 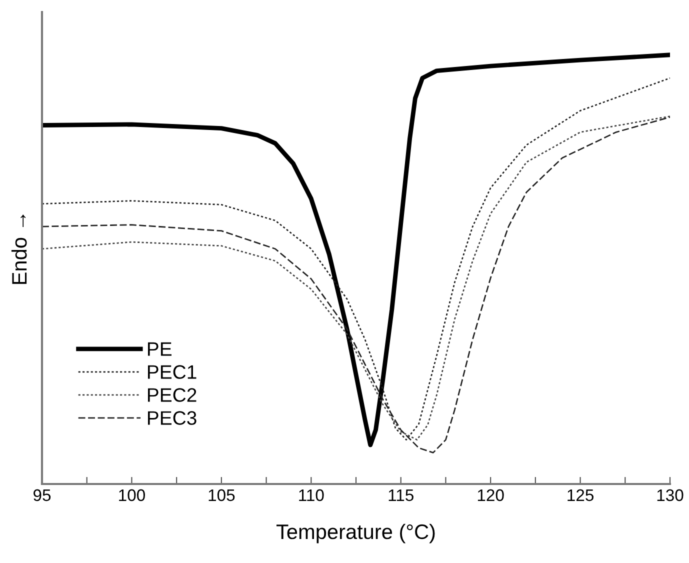 I want to click on x-tick-label: 125, so click(x=581, y=495).